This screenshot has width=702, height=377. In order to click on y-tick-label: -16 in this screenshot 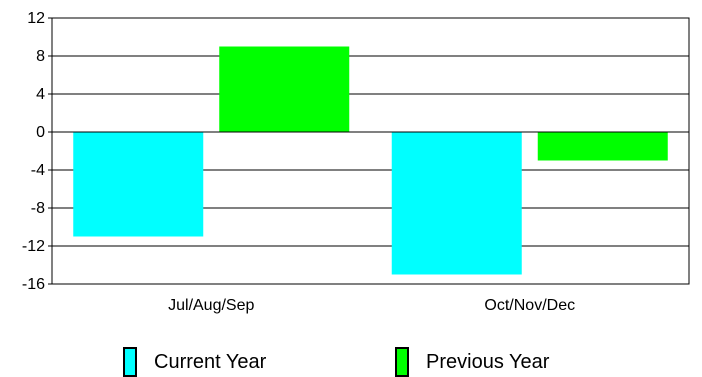, I will do `click(33, 284)`.